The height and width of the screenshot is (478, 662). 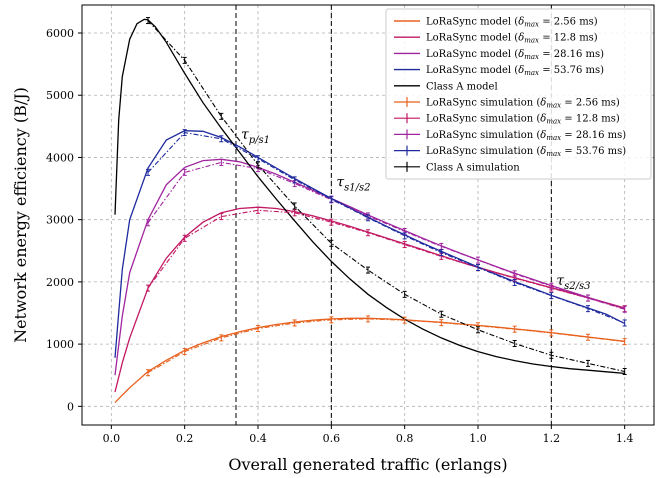 I want to click on x-axis-label: Overall generated traffic (erlangs), so click(x=367, y=464).